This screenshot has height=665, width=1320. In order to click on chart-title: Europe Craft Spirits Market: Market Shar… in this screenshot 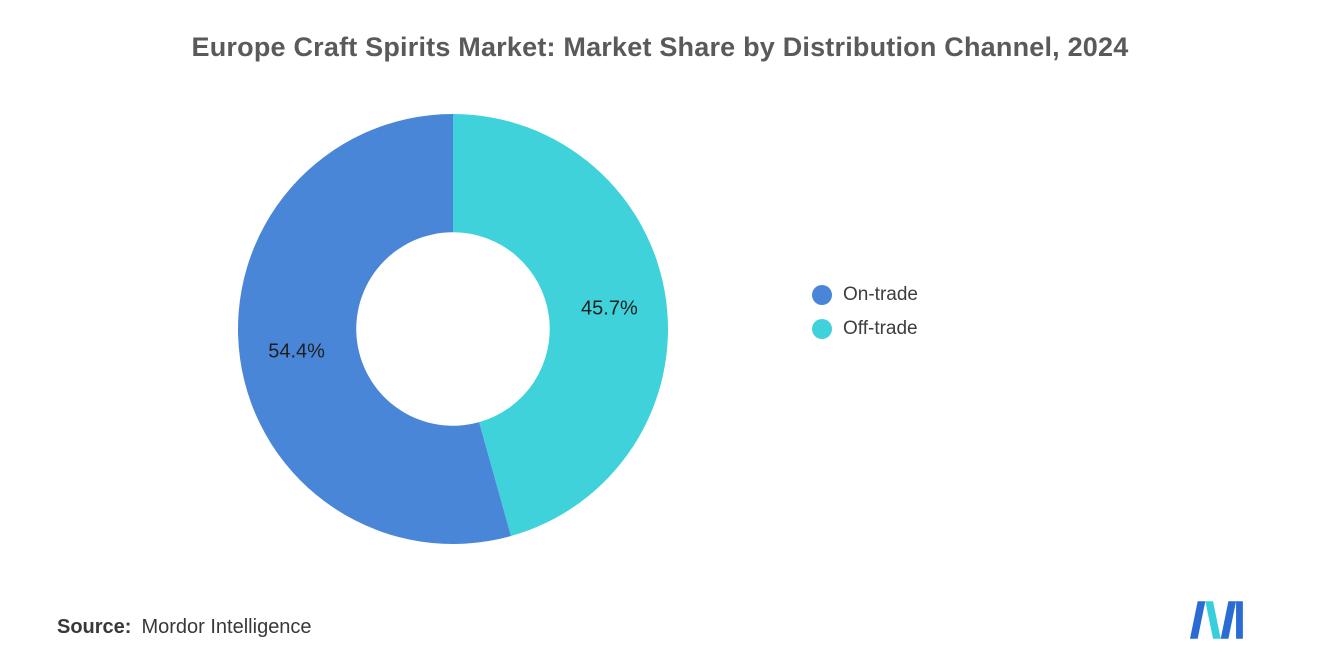, I will do `click(660, 47)`.